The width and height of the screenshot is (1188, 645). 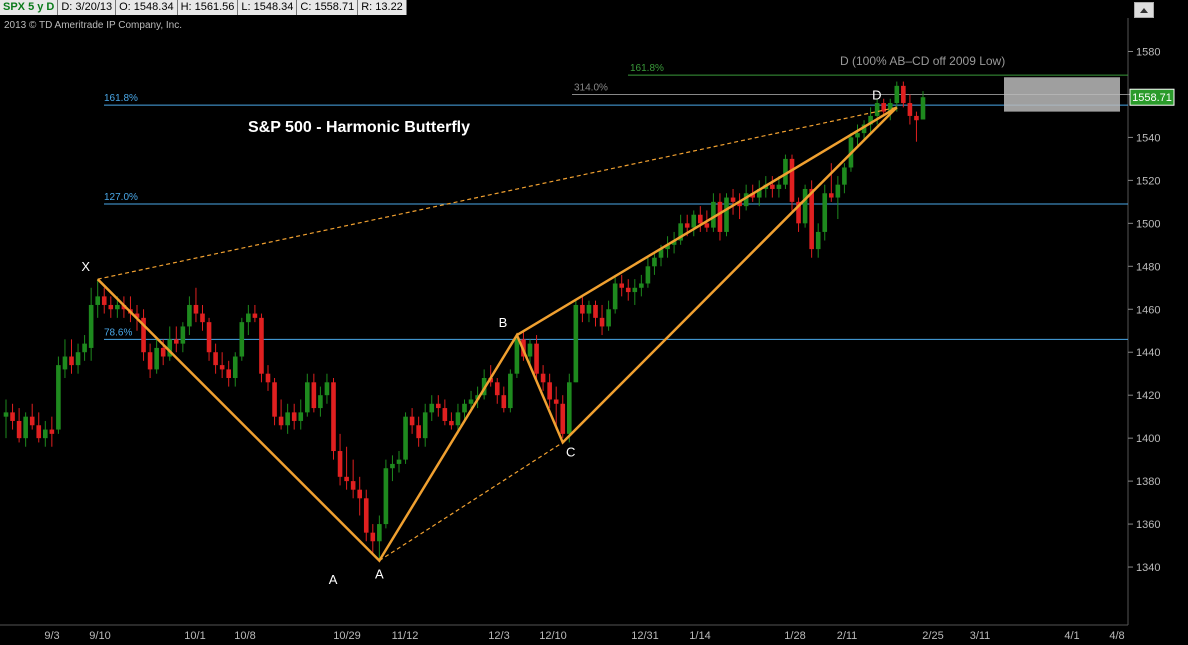 I want to click on x-tick-label: 2/25, so click(x=932, y=636).